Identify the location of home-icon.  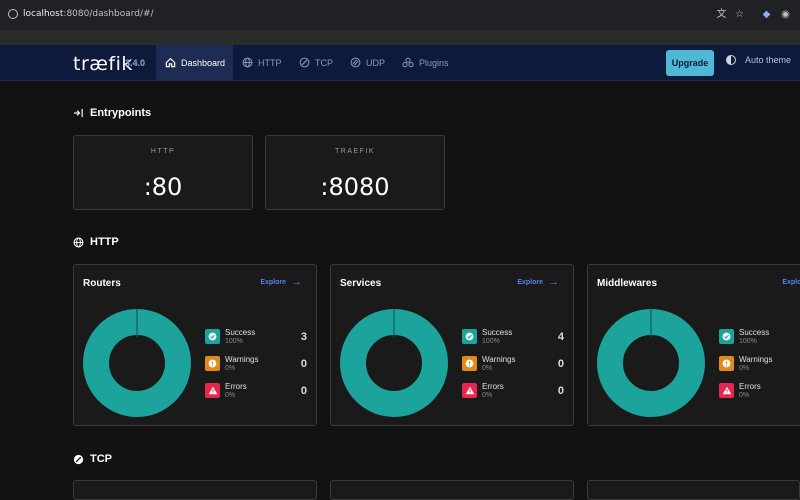
(170, 62).